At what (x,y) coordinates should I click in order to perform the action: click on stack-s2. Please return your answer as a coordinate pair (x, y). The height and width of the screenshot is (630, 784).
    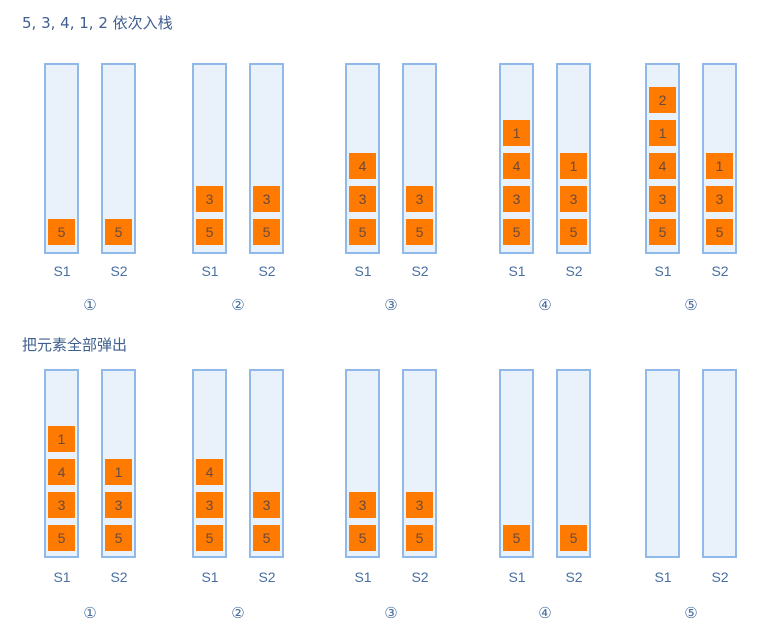
    Looking at the image, I should click on (719, 463).